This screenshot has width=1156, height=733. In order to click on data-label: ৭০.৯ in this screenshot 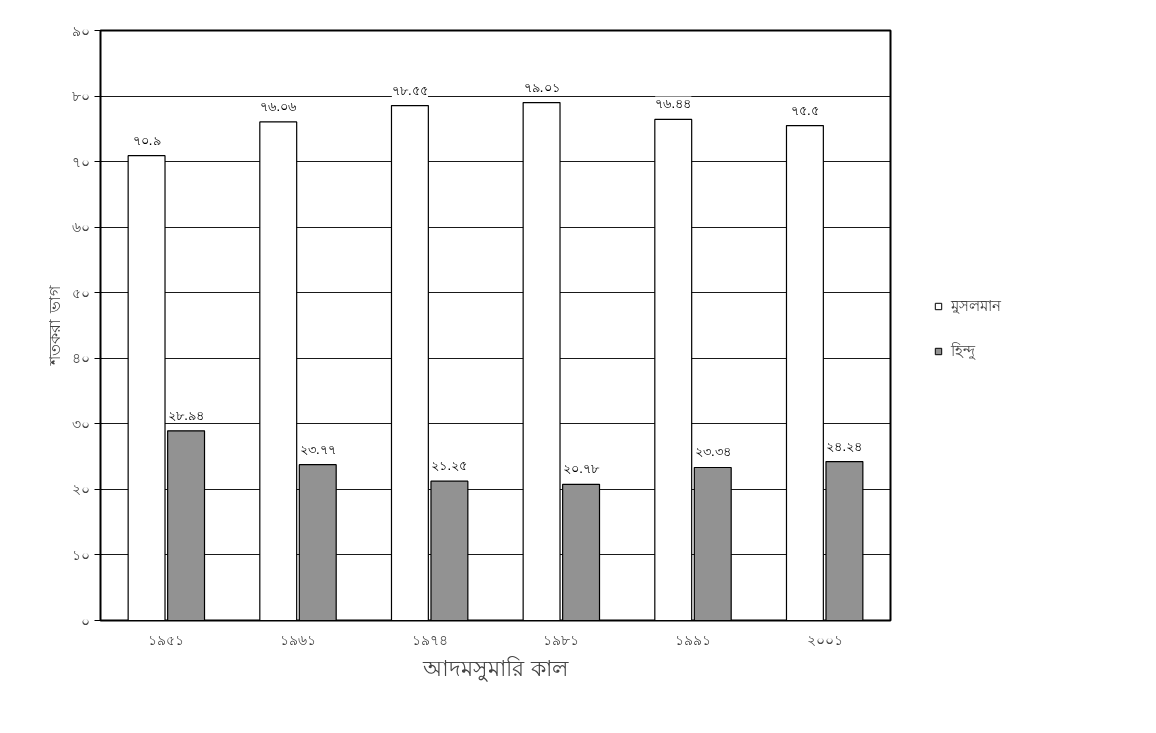, I will do `click(146, 140)`.